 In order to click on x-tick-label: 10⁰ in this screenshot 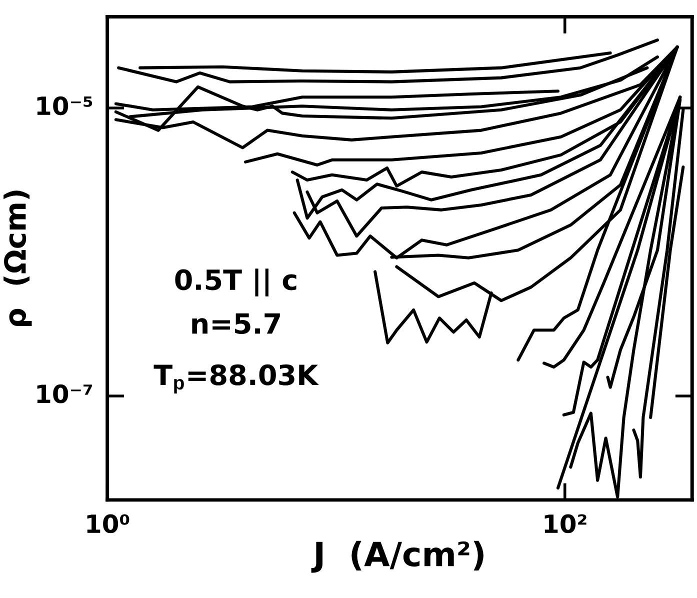, I will do `click(108, 524)`.